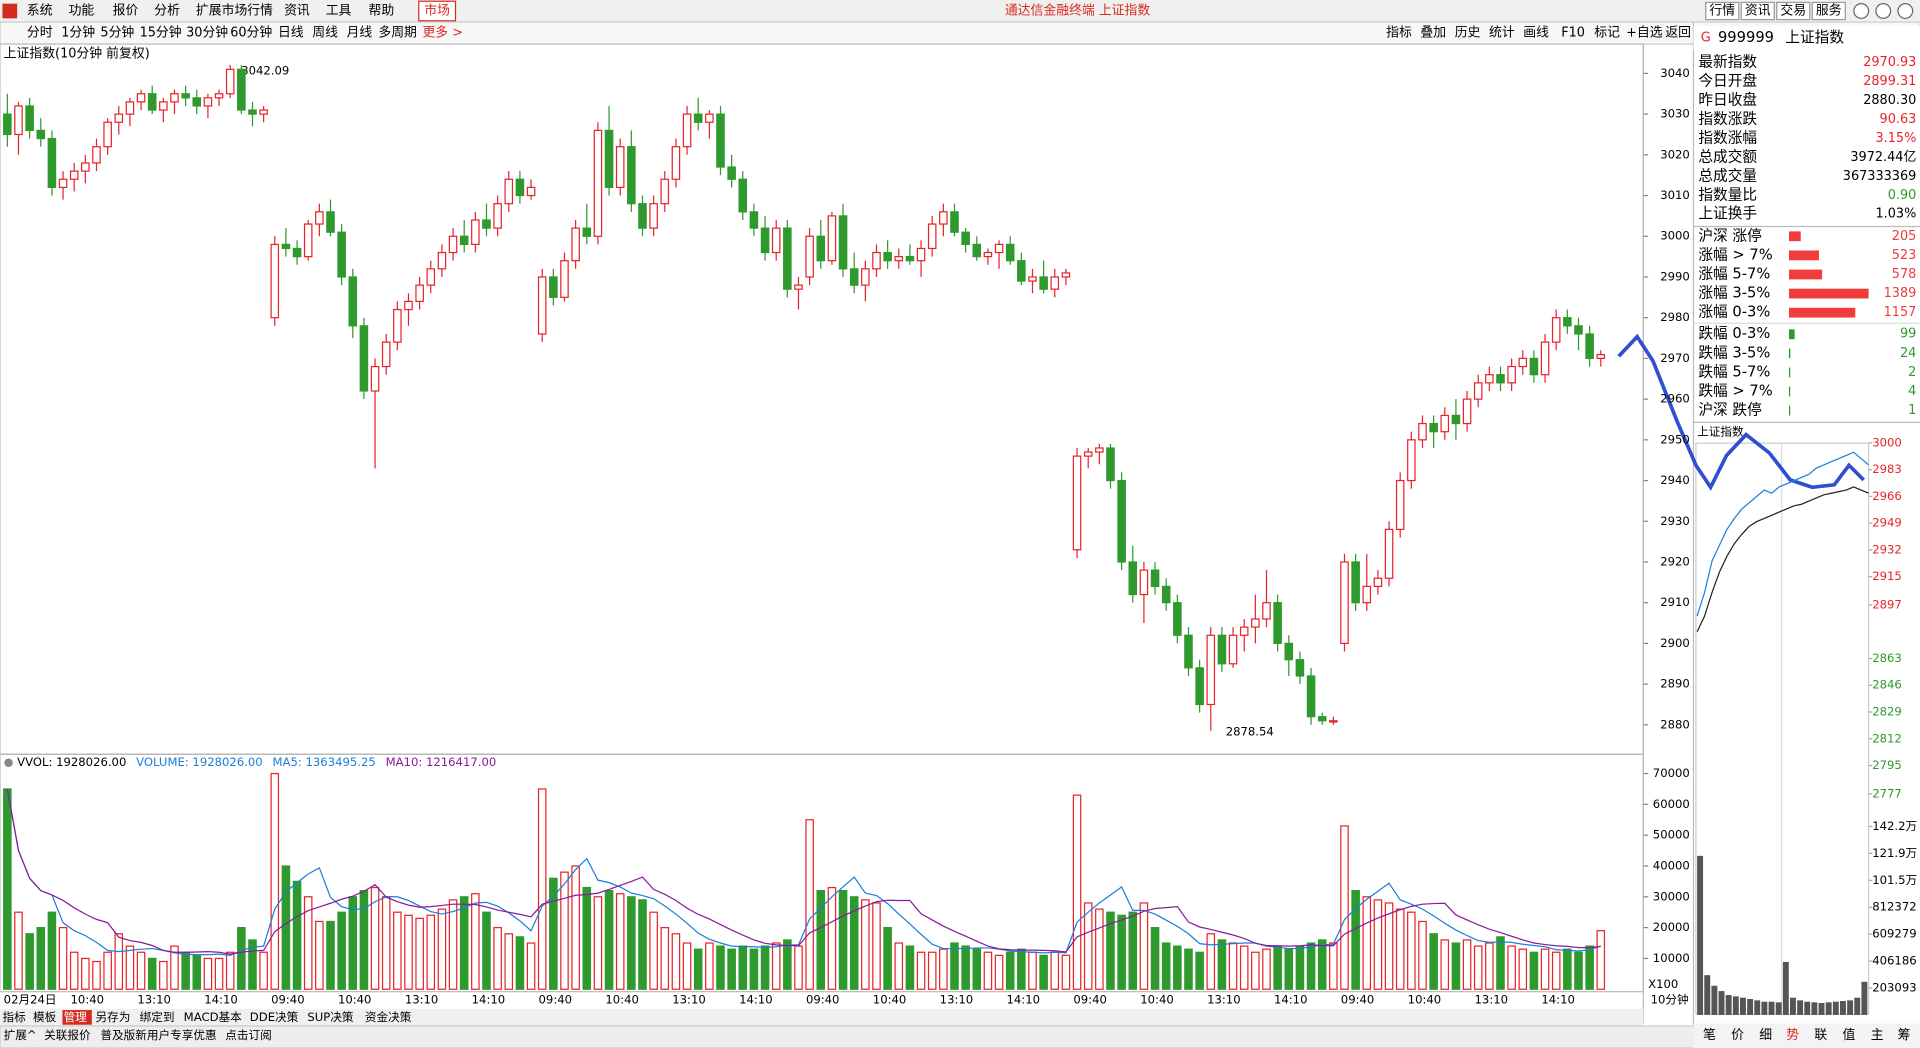 The width and height of the screenshot is (1920, 1048). What do you see at coordinates (1877, 1035) in the screenshot?
I see `view-tab: 主` at bounding box center [1877, 1035].